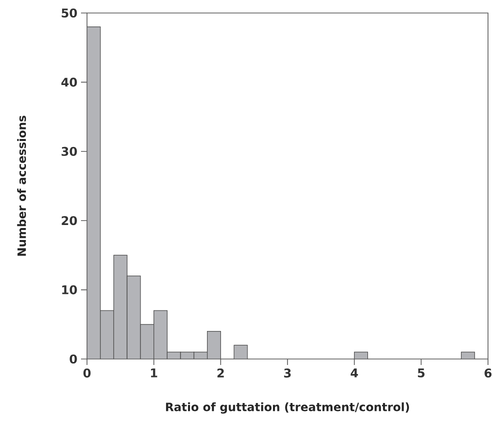 The image size is (493, 428). What do you see at coordinates (287, 408) in the screenshot?
I see `x-axis-title: Ratio of guttation (treatment/control)` at bounding box center [287, 408].